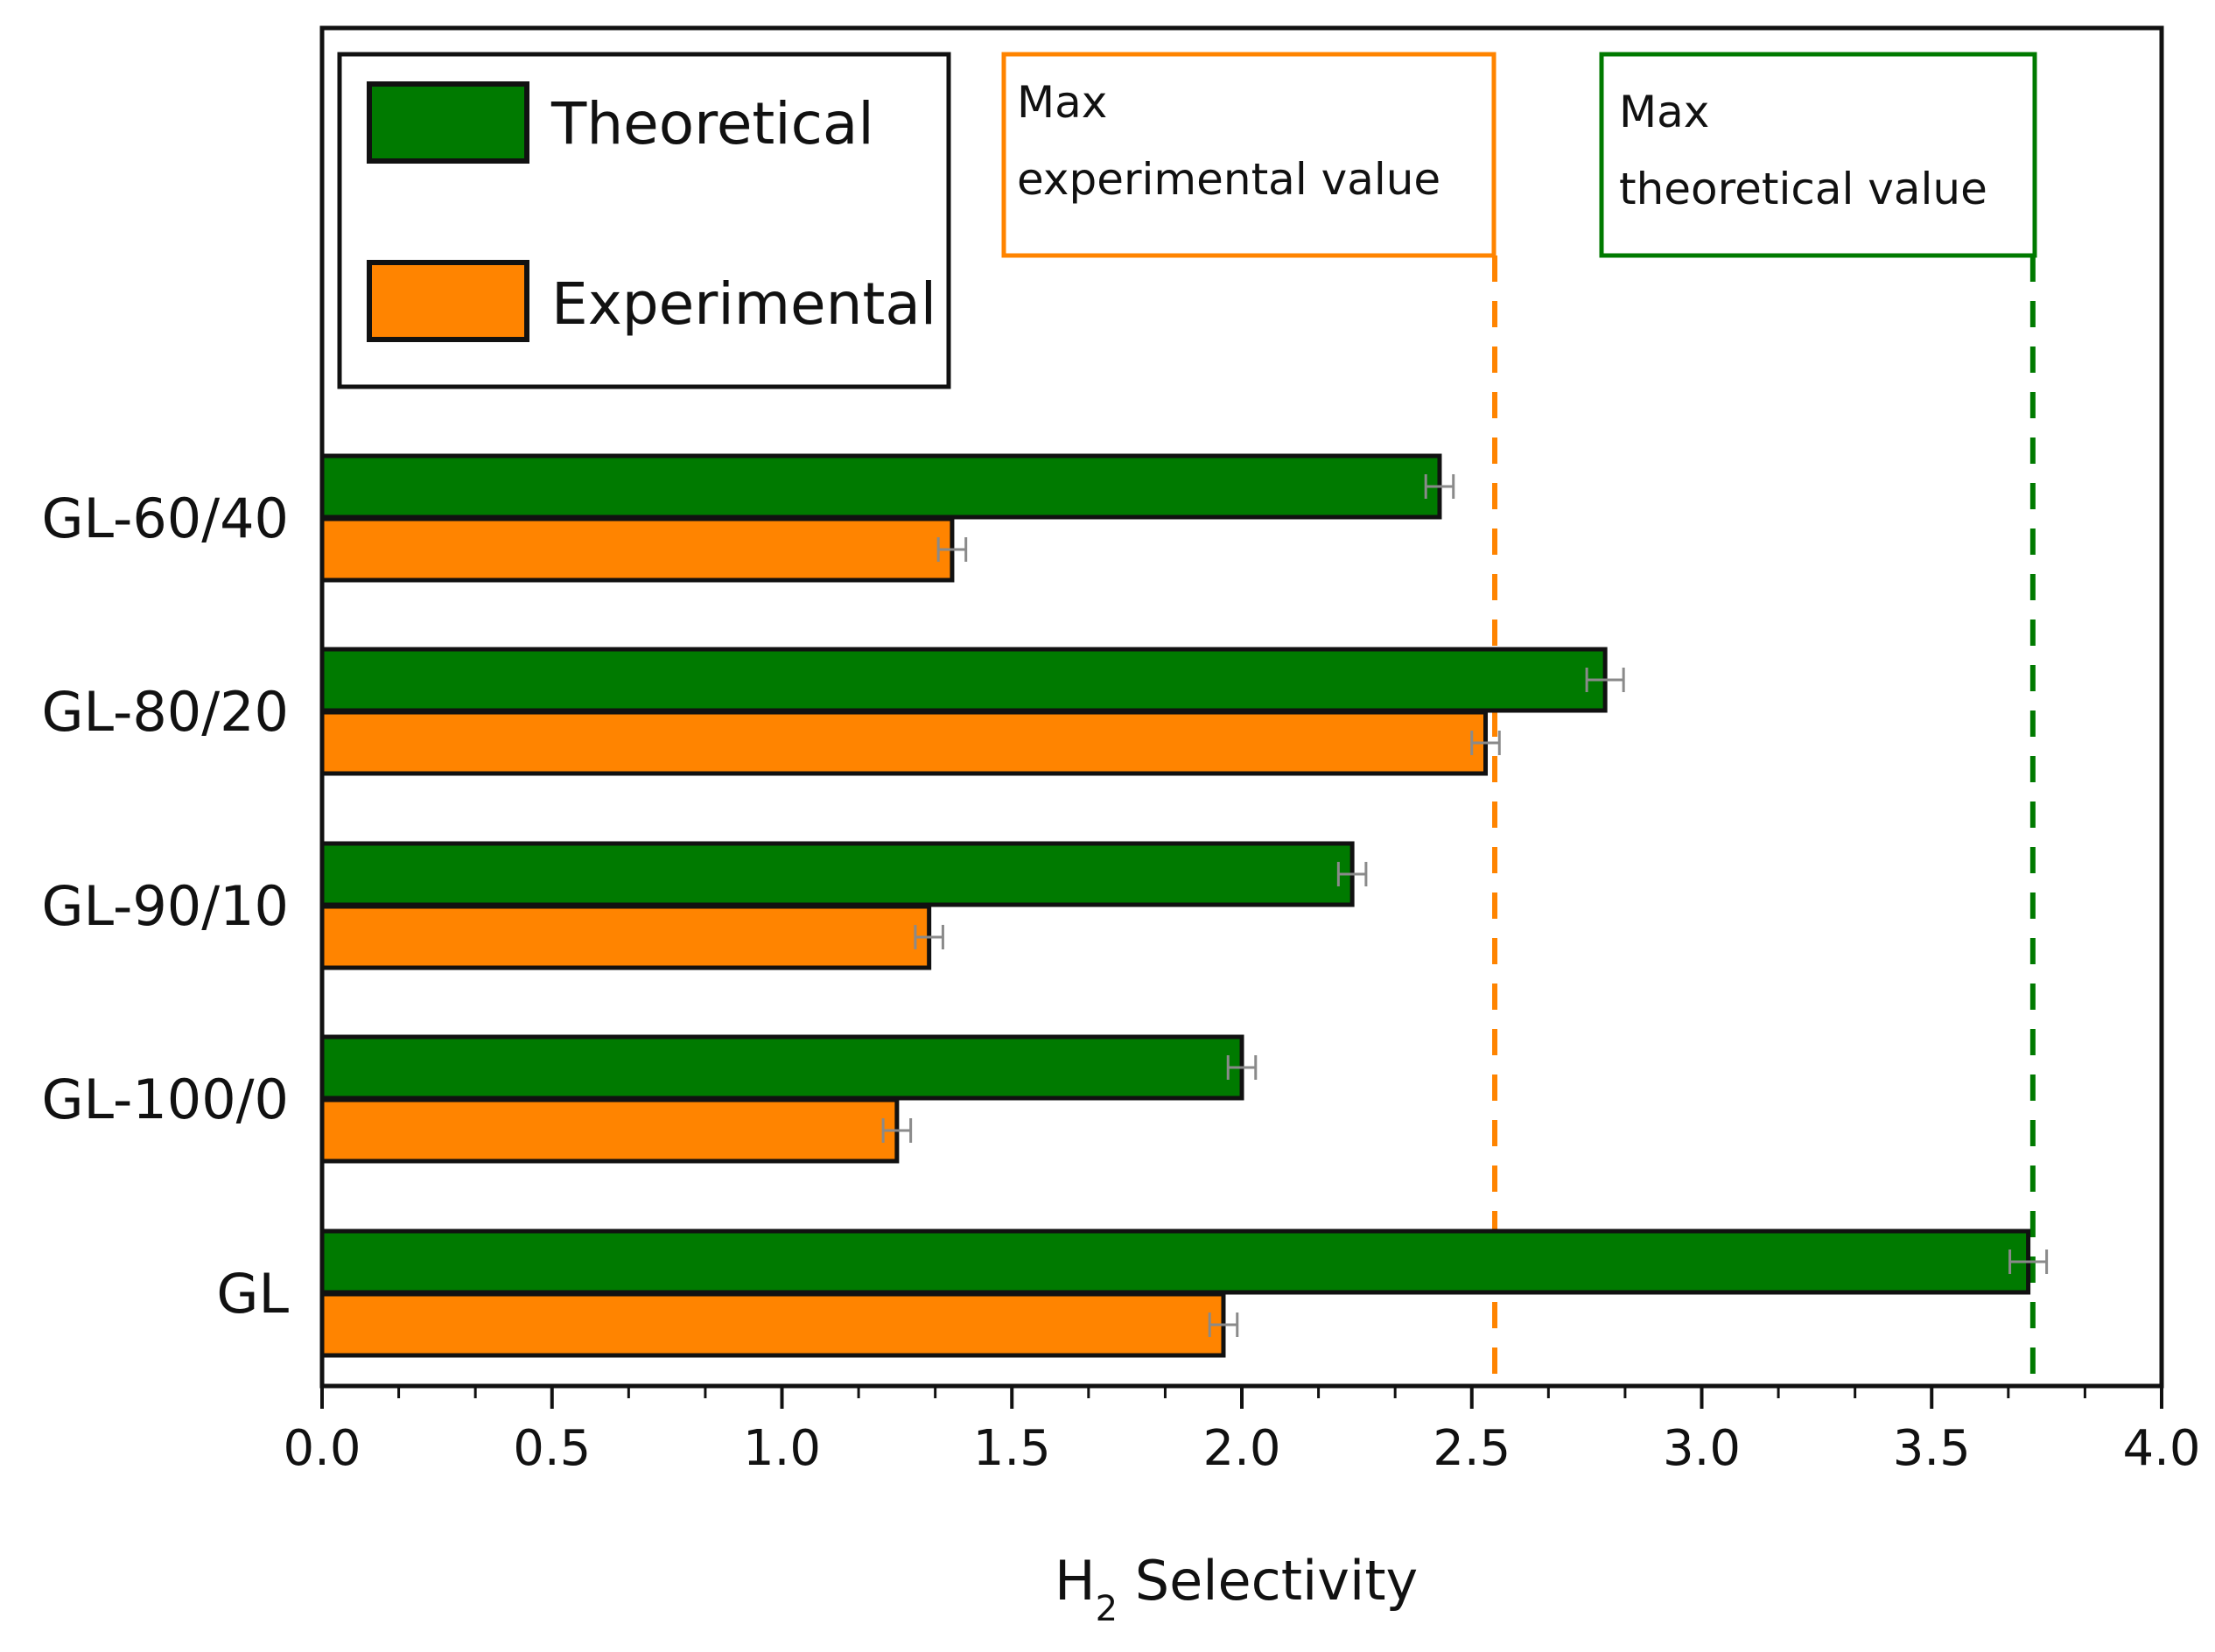 Image resolution: width=2215 pixels, height=1652 pixels. I want to click on annotation-box-experimental, so click(1249, 155).